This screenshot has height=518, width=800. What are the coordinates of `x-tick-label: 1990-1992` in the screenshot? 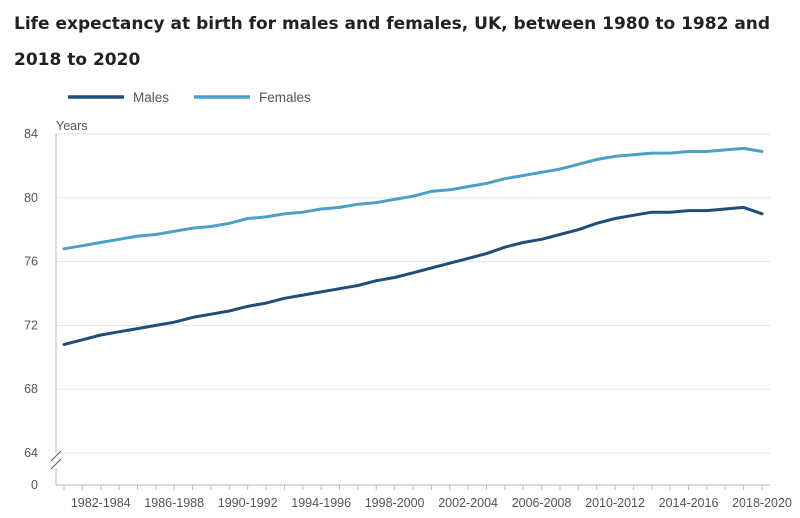 It's located at (248, 503).